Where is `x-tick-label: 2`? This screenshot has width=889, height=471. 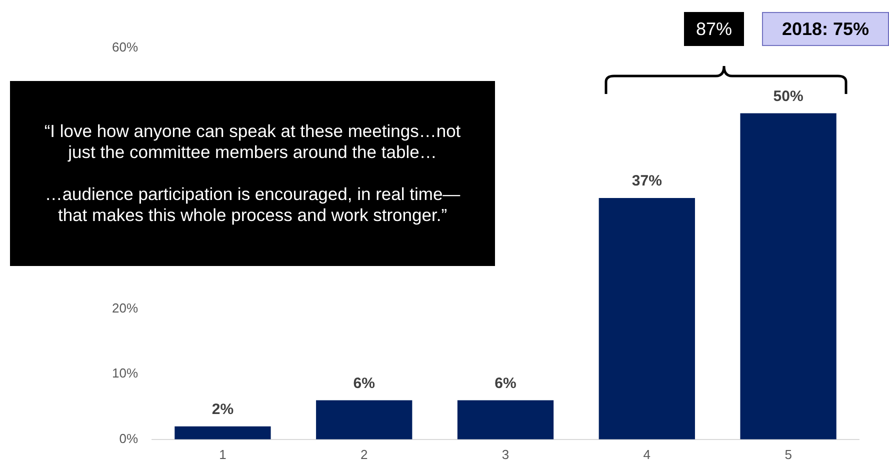
x-tick-label: 2 is located at coordinates (364, 454).